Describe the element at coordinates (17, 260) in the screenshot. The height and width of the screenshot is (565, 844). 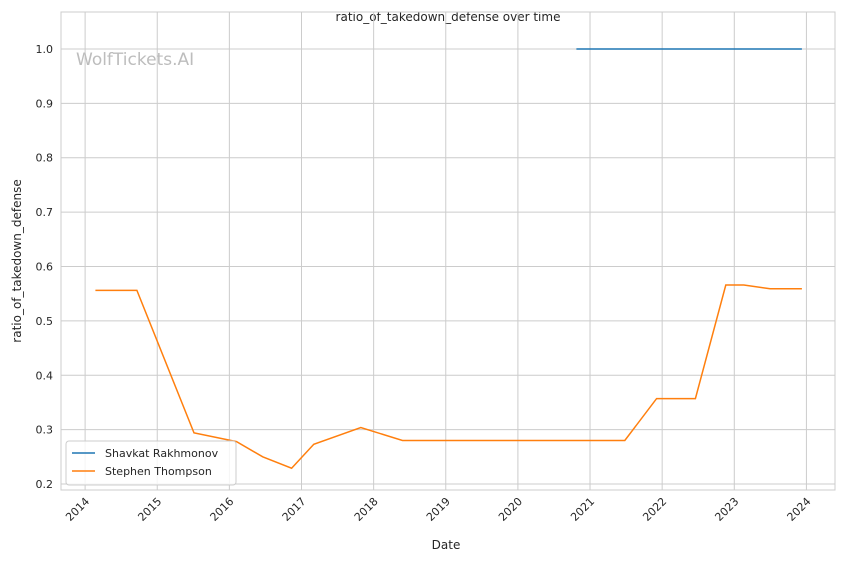
I see `y-axis-label: ratio_of_takedown_defense` at that location.